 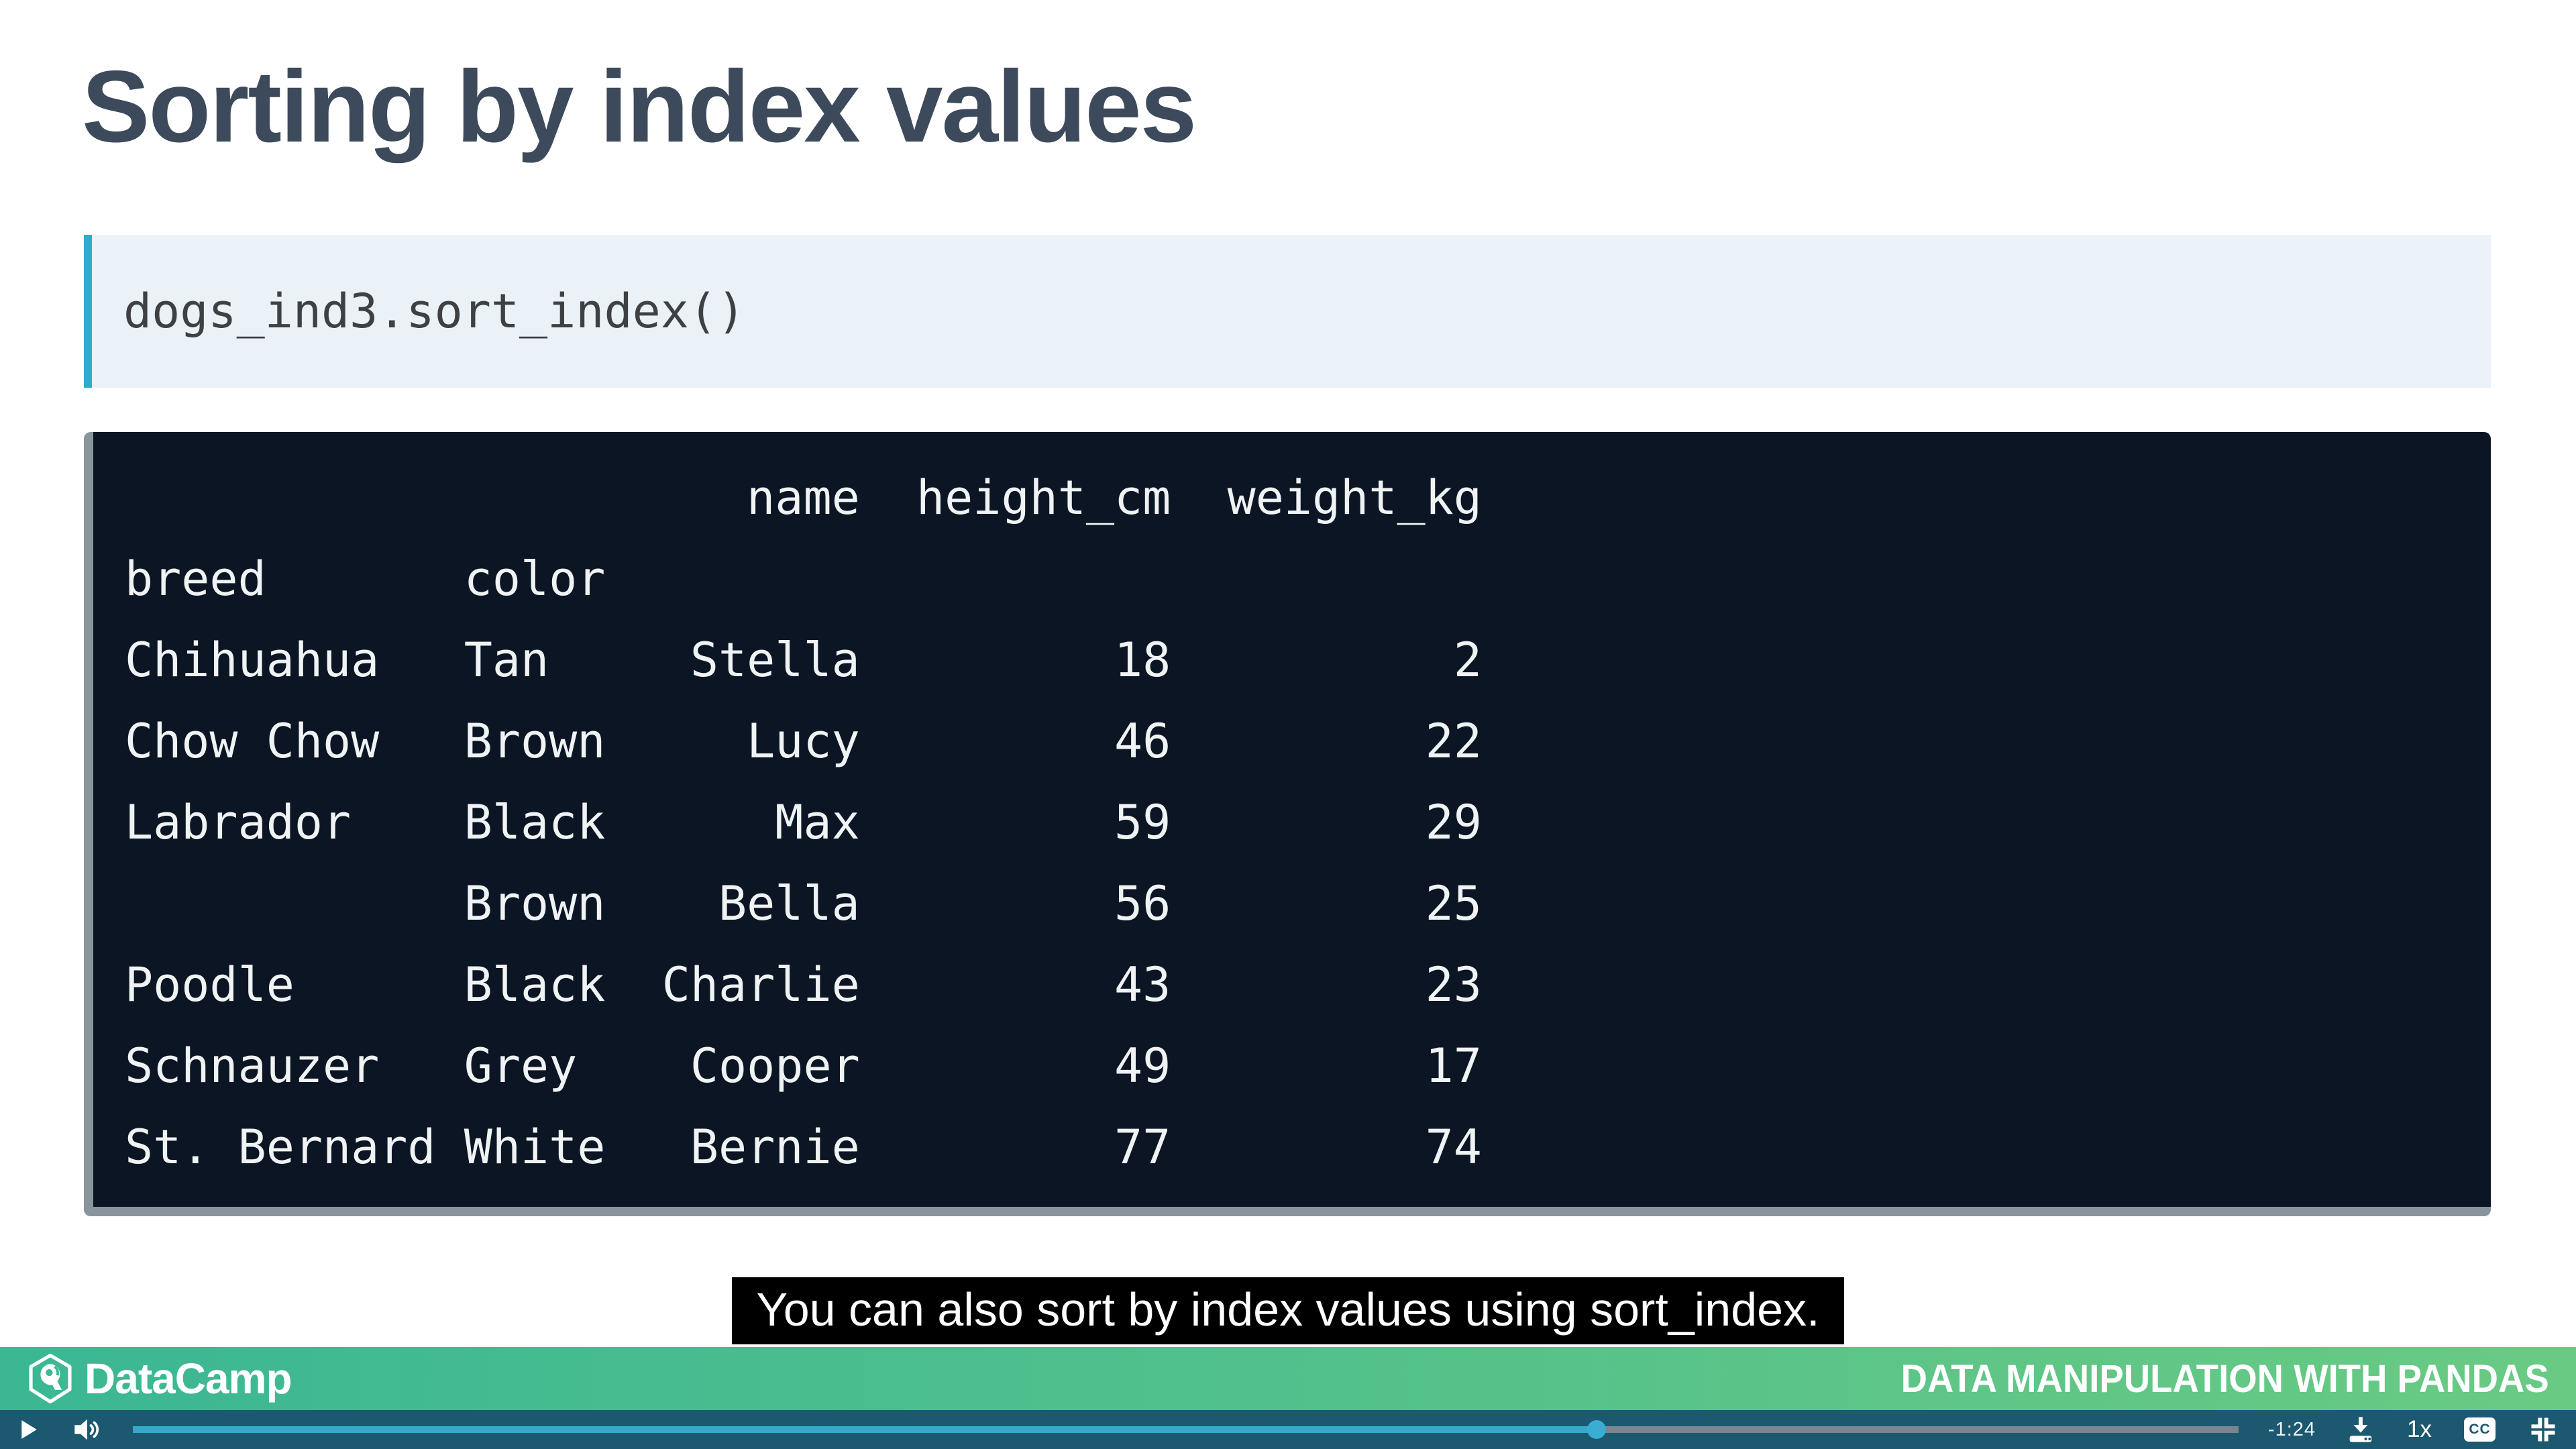 What do you see at coordinates (2419, 1429) in the screenshot?
I see `playback-speed-button: 1x` at bounding box center [2419, 1429].